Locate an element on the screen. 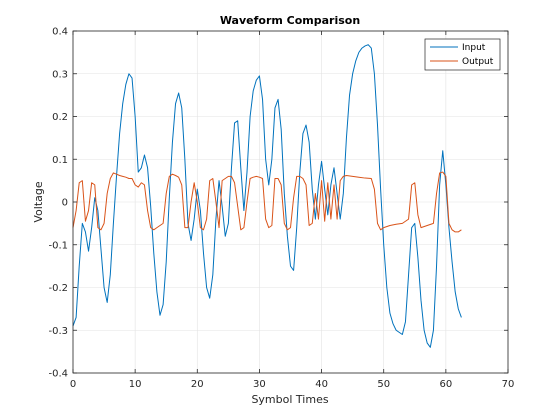 The height and width of the screenshot is (420, 560). y-tick-label: 0 is located at coordinates (65, 203).